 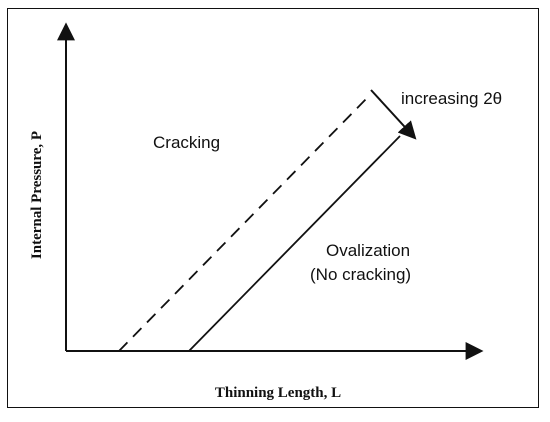 I want to click on region-label-ovalization: Ovalization, so click(x=368, y=250).